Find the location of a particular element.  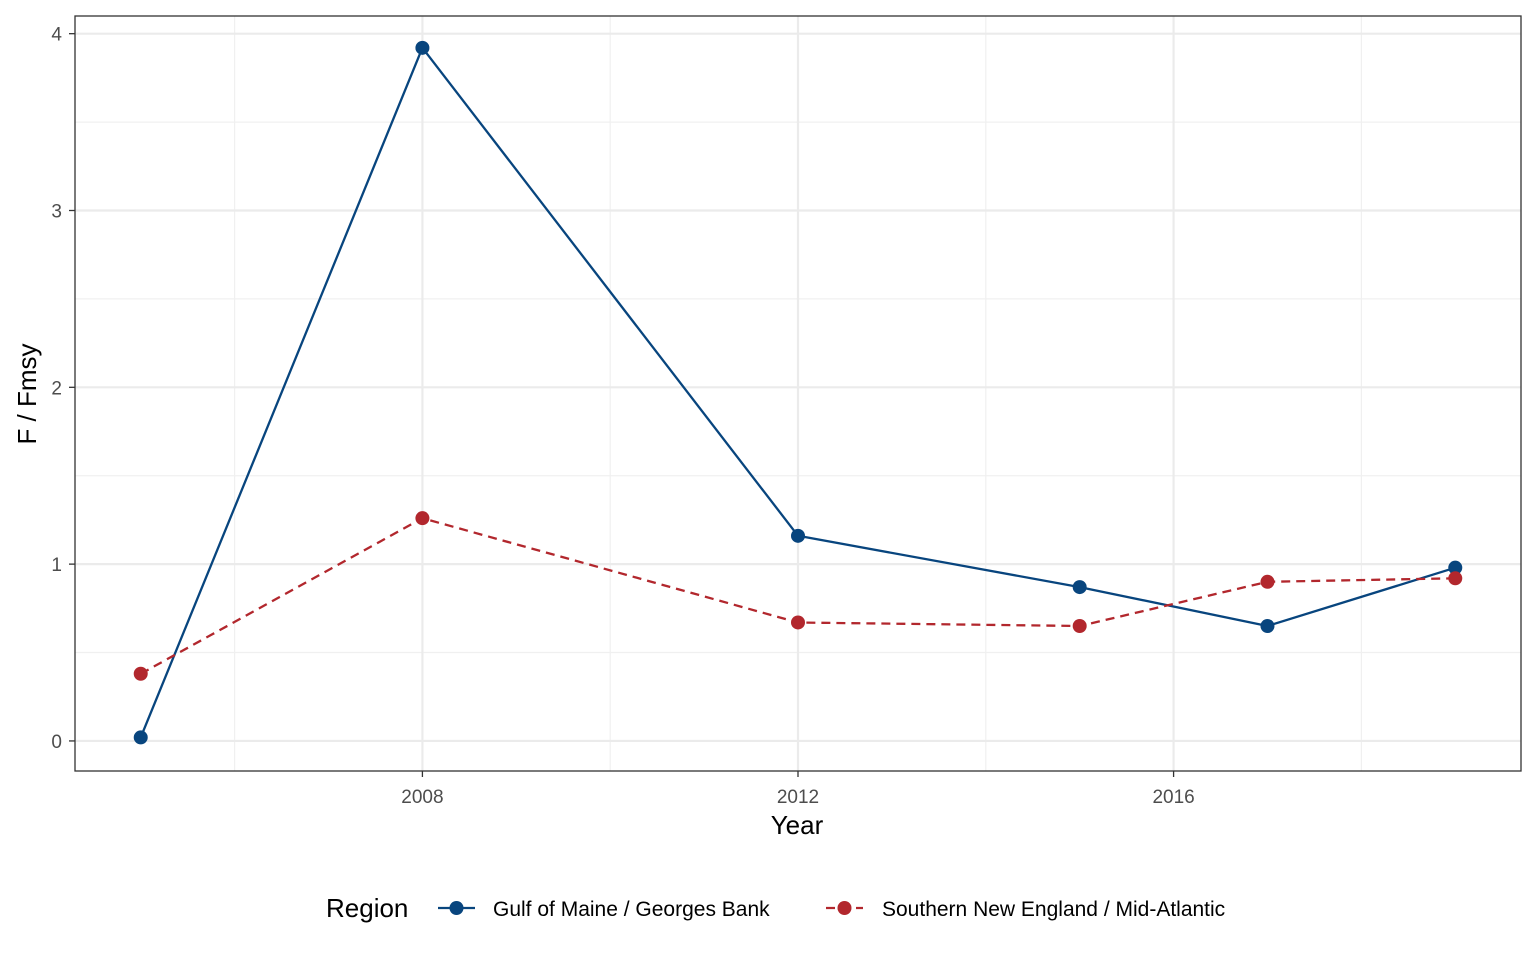

y-axis-title: F / Fmsy is located at coordinates (27, 393).